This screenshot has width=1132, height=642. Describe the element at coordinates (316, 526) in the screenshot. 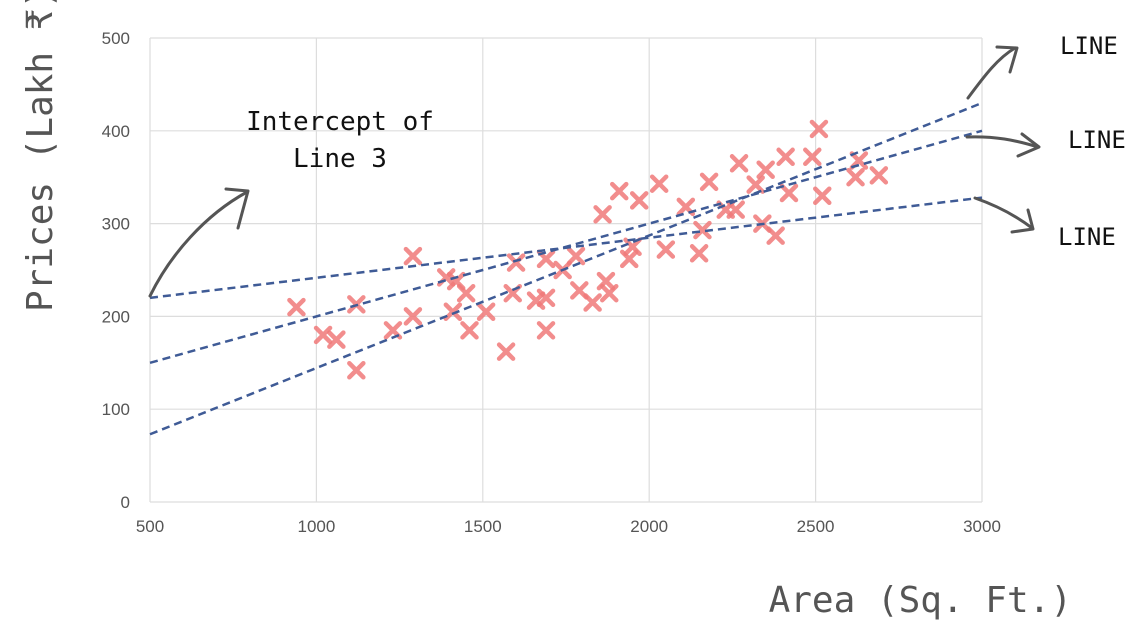

I see `x-tick-label: 1000` at that location.